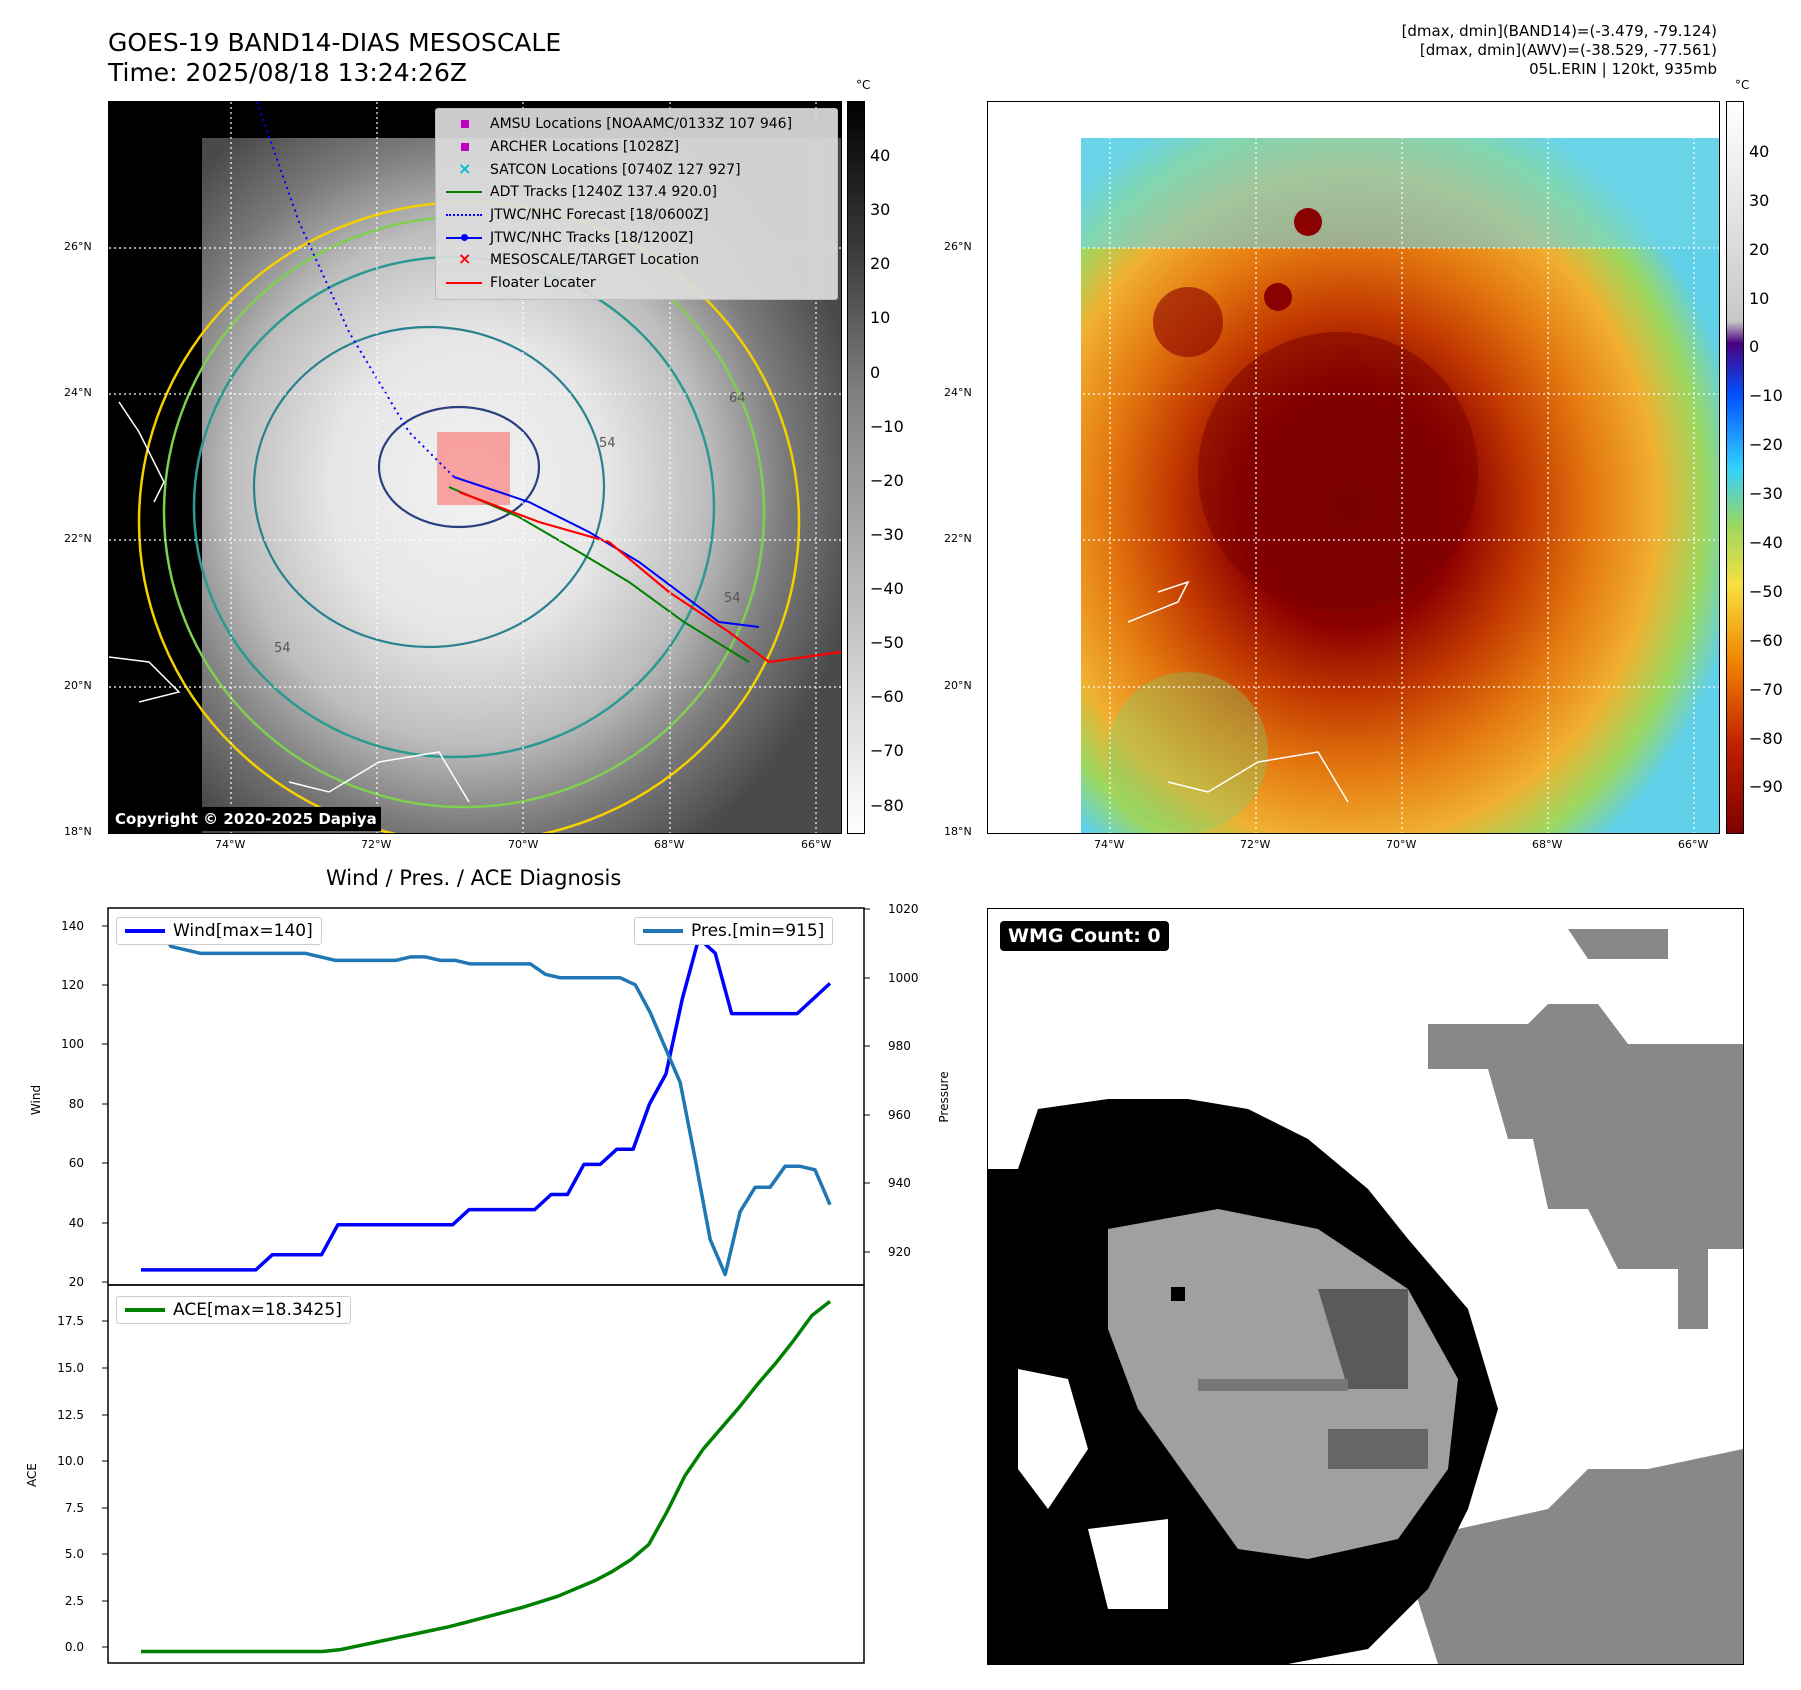 This screenshot has height=1690, width=1801. Describe the element at coordinates (76, 1104) in the screenshot. I see `wind-tick: 80` at that location.